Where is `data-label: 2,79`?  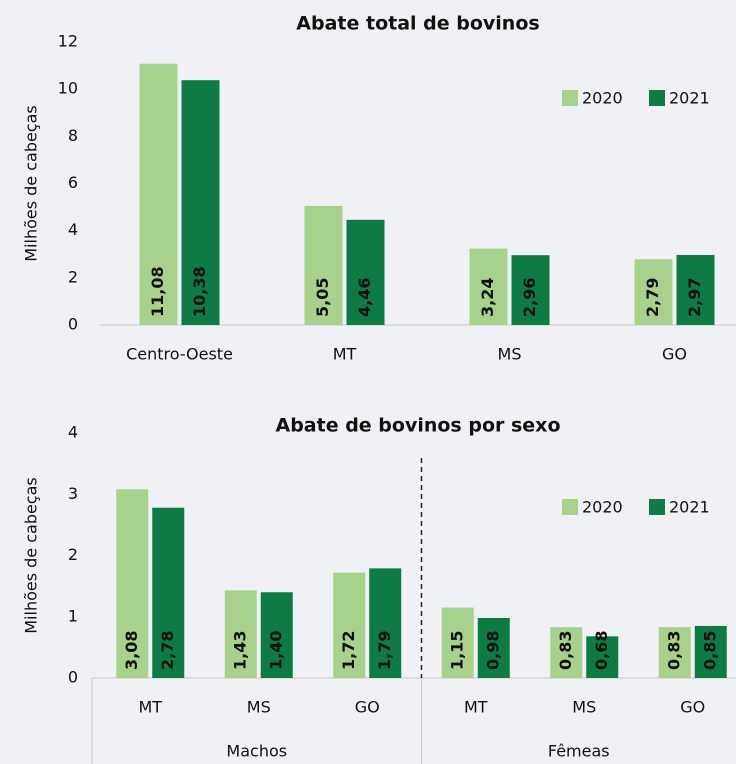
data-label: 2,79 is located at coordinates (652, 297).